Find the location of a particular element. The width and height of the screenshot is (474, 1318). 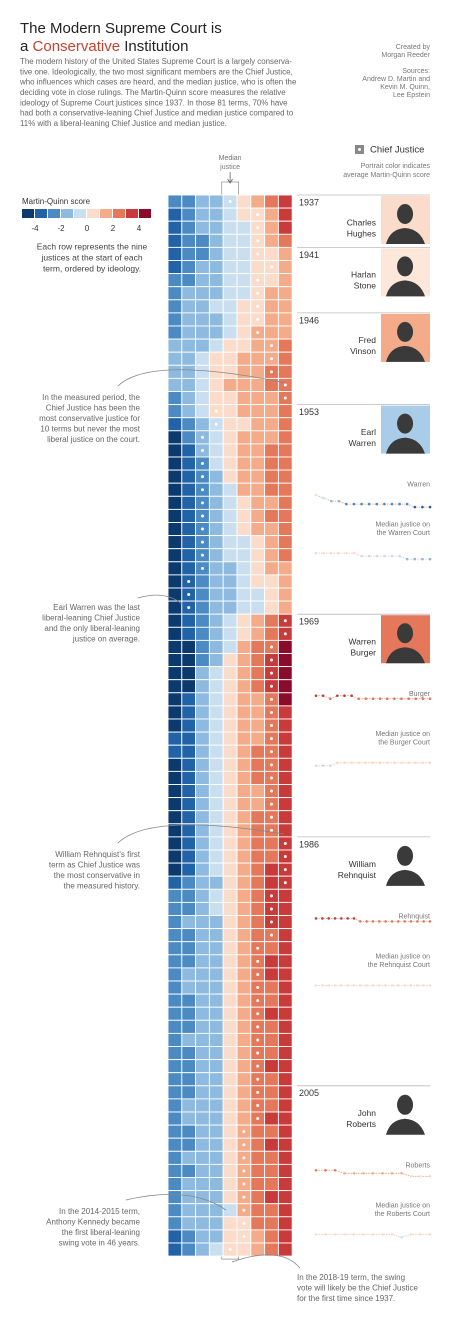

callout-line is located at coordinates (176, 1202).